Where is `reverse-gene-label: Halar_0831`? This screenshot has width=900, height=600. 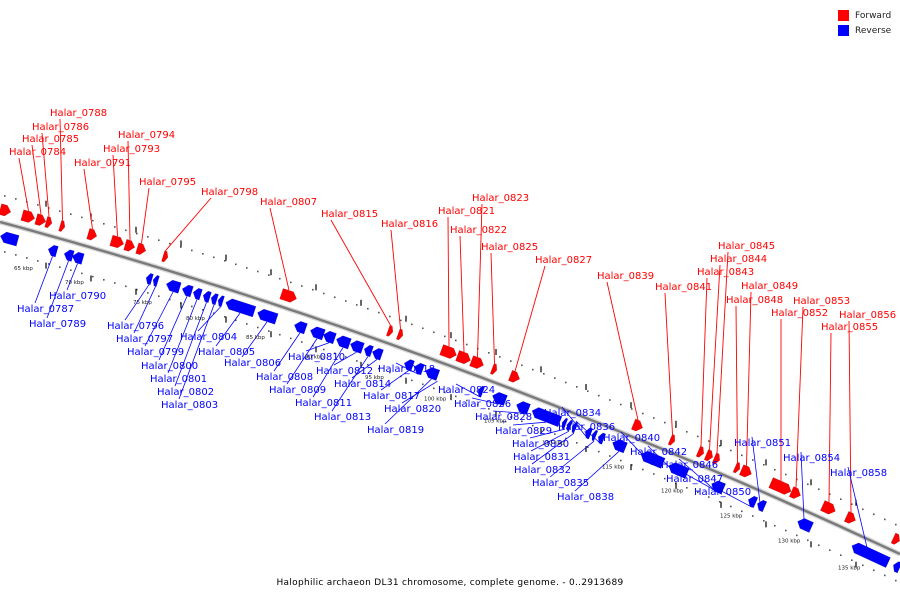 reverse-gene-label: Halar_0831 is located at coordinates (541, 457).